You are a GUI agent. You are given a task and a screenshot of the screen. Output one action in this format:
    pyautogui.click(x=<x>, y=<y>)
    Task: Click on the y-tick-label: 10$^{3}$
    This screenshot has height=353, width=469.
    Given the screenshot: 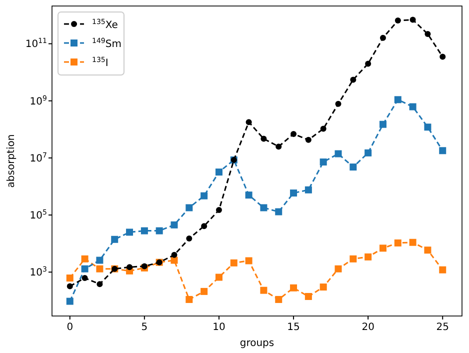 What is the action you would take?
    pyautogui.click(x=38, y=272)
    